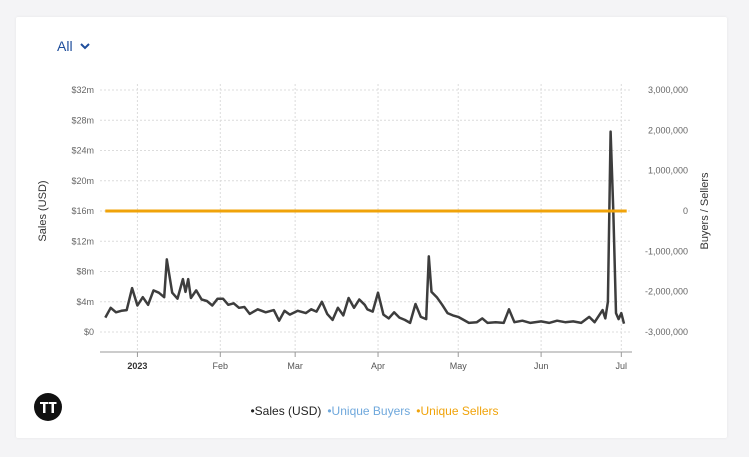 The width and height of the screenshot is (749, 457). What do you see at coordinates (541, 366) in the screenshot?
I see `x-tick-label: Jun` at bounding box center [541, 366].